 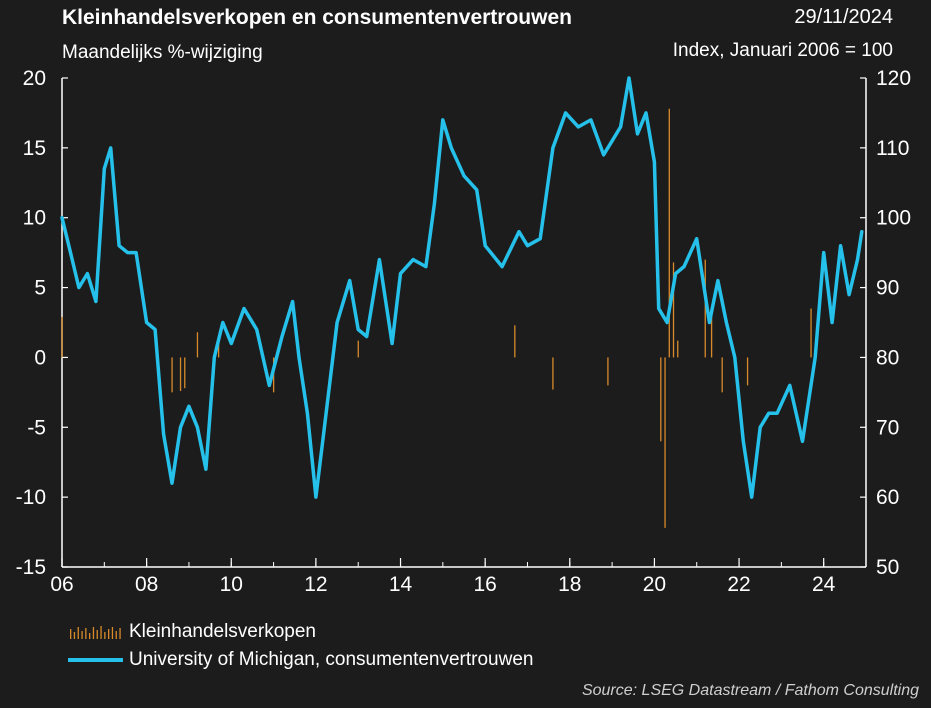 I want to click on x-tick-label: 16, so click(x=484, y=584).